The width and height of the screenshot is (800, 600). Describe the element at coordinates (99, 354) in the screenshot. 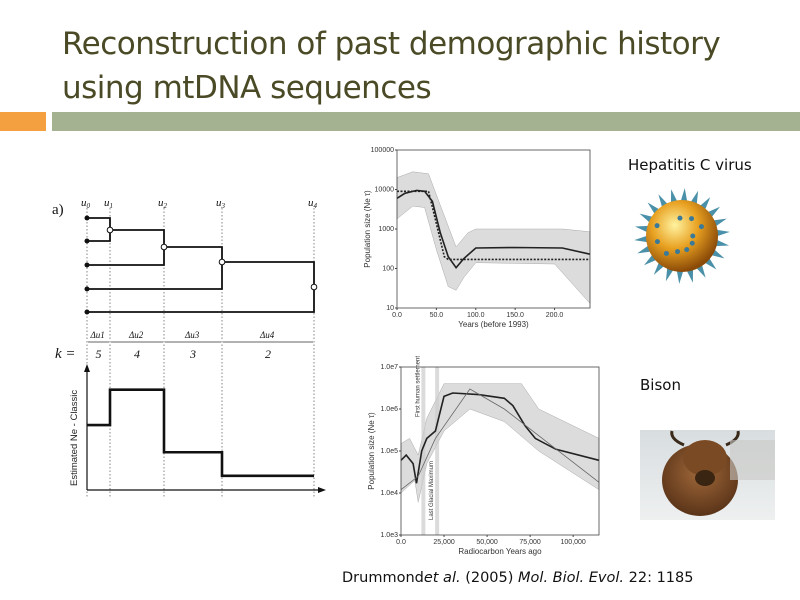

I see `k-value: 5` at that location.